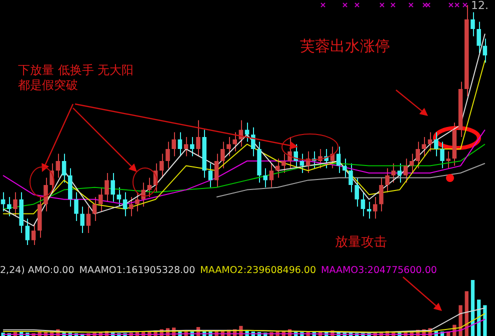 The height and width of the screenshot is (336, 495). Describe the element at coordinates (48, 85) in the screenshot. I see `annotation: 都是假突破` at that location.